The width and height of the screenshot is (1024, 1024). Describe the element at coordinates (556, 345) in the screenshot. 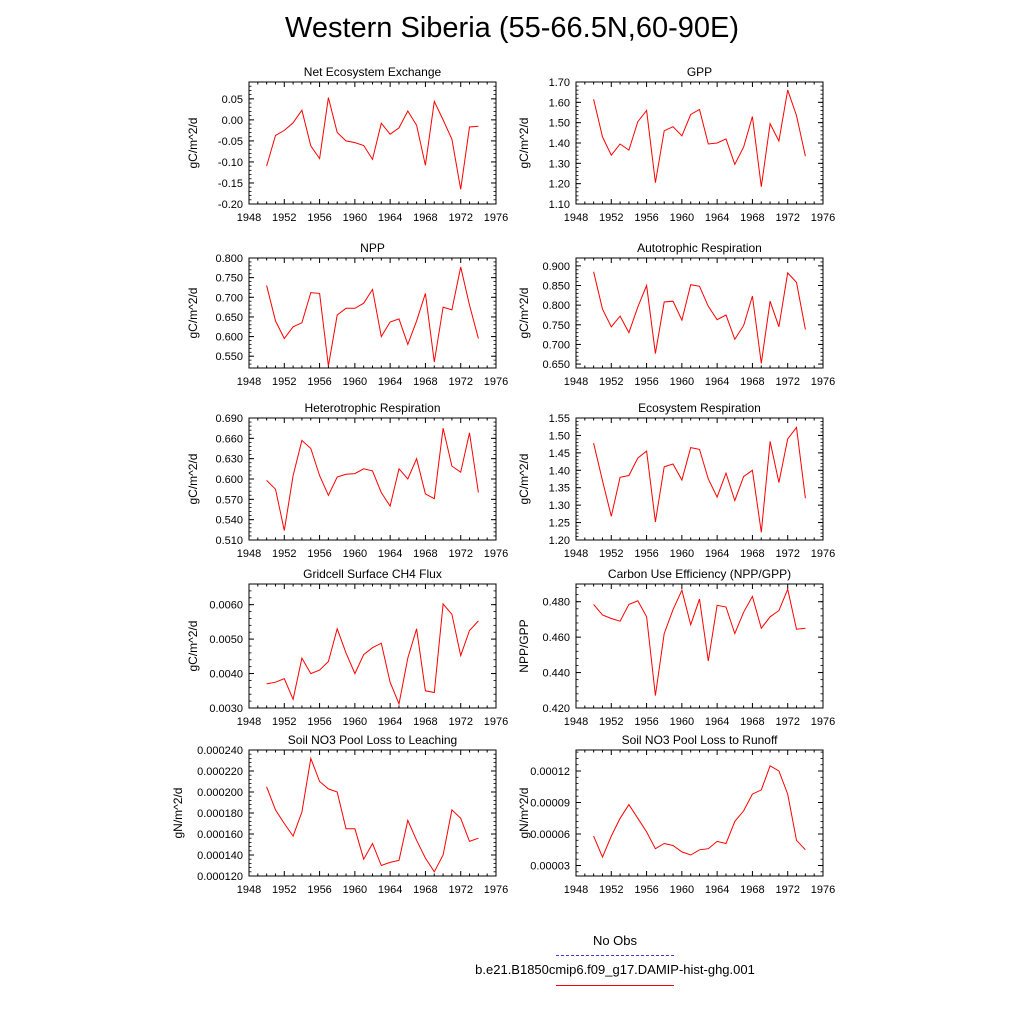

I see `y-tick-label: 0.700` at that location.